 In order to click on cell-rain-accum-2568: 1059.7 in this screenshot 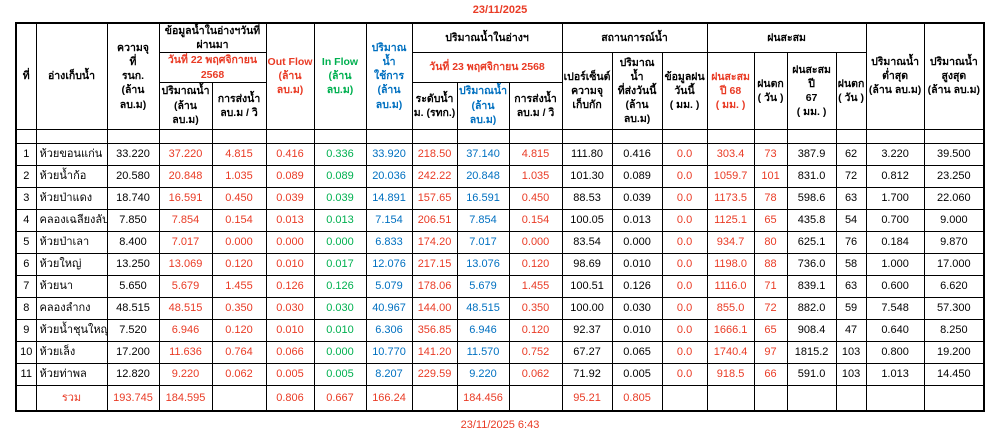, I will do `click(730, 176)`.